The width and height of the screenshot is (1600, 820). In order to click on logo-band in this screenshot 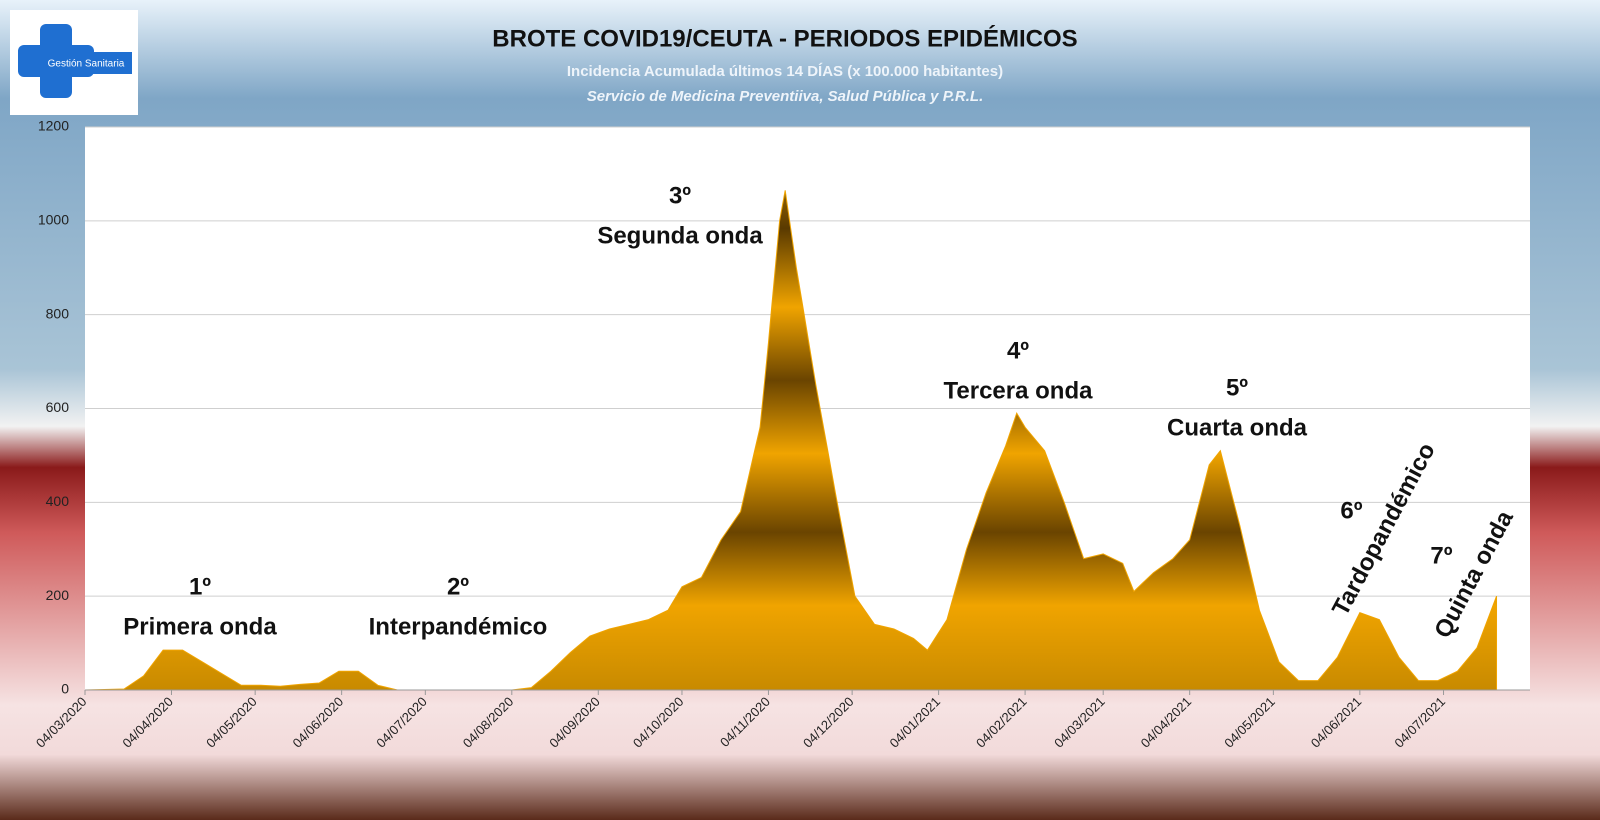, I will do `click(86, 63)`.